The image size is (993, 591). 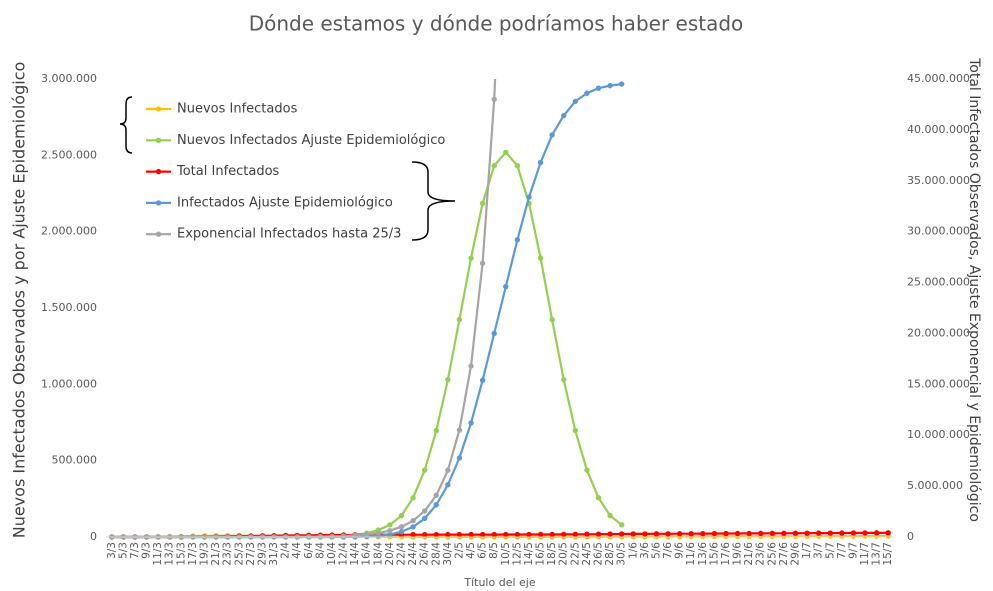 What do you see at coordinates (842, 550) in the screenshot?
I see `x-tick-label: 7/7` at bounding box center [842, 550].